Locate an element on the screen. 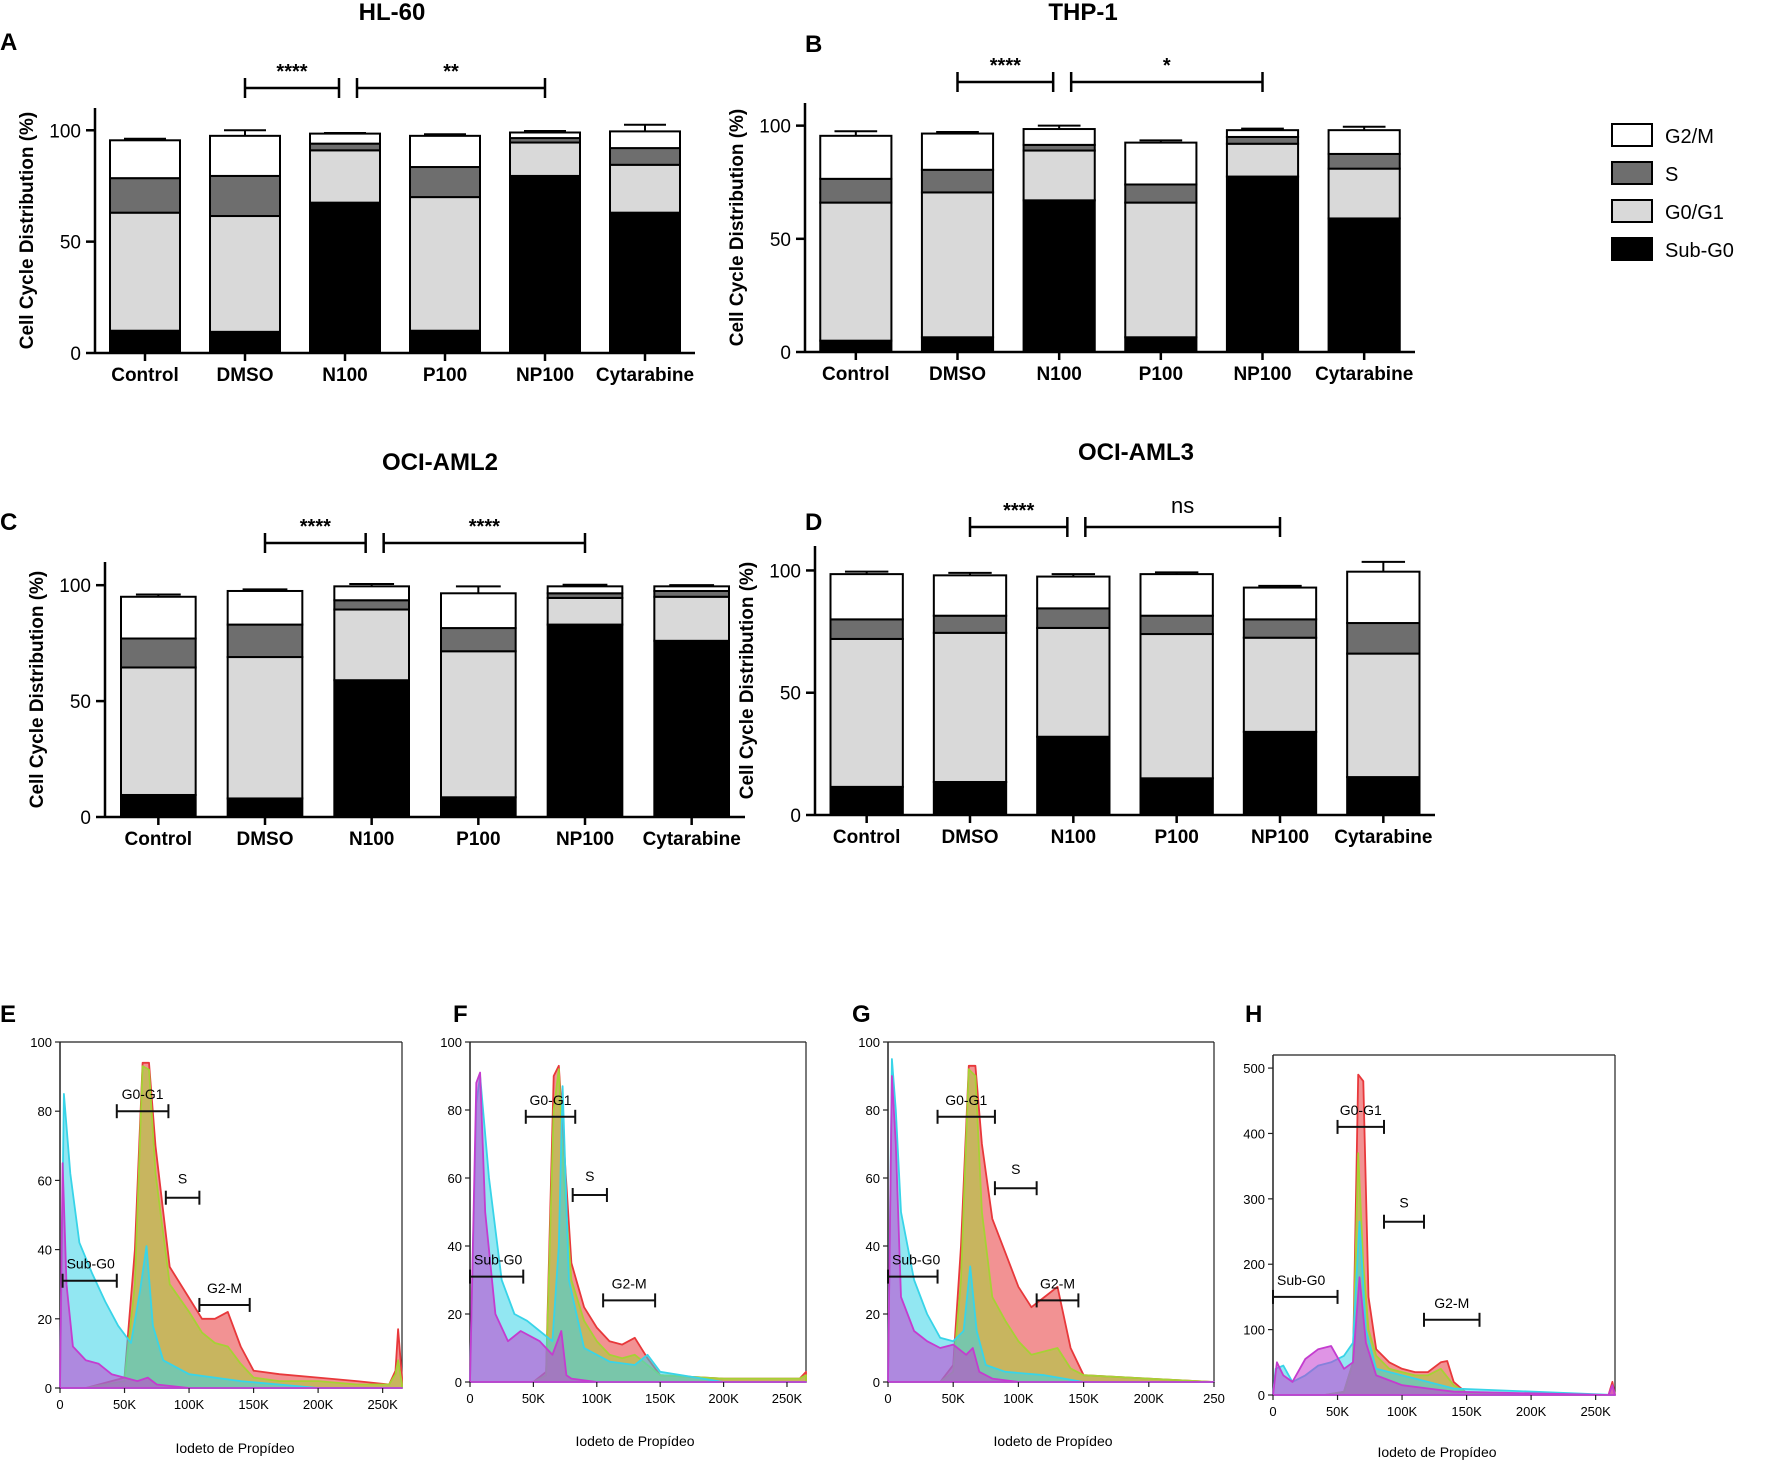  x-axis-label: Iodeto de Propídeo is located at coordinates (634, 1441).